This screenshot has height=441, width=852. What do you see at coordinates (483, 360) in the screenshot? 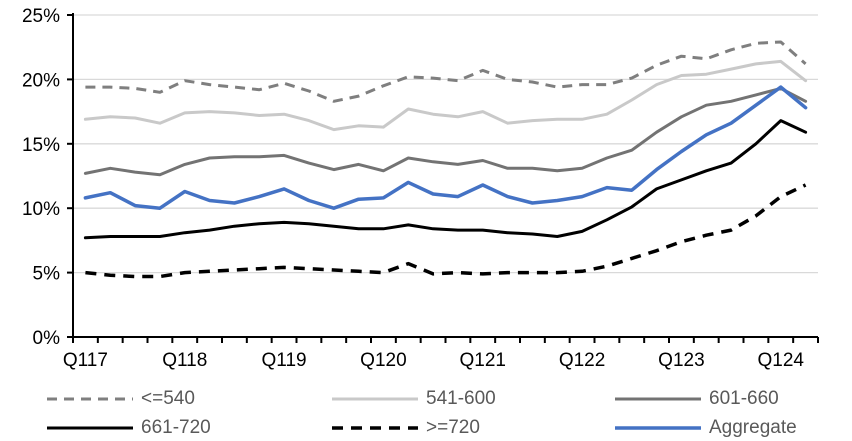
I see `x-axis-label: Q121` at bounding box center [483, 360].